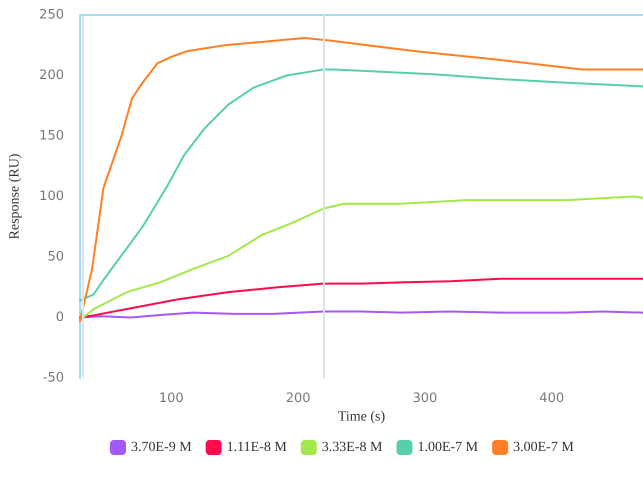 The image size is (643, 485). I want to click on legend-label: 1.11E-8 M, so click(257, 447).